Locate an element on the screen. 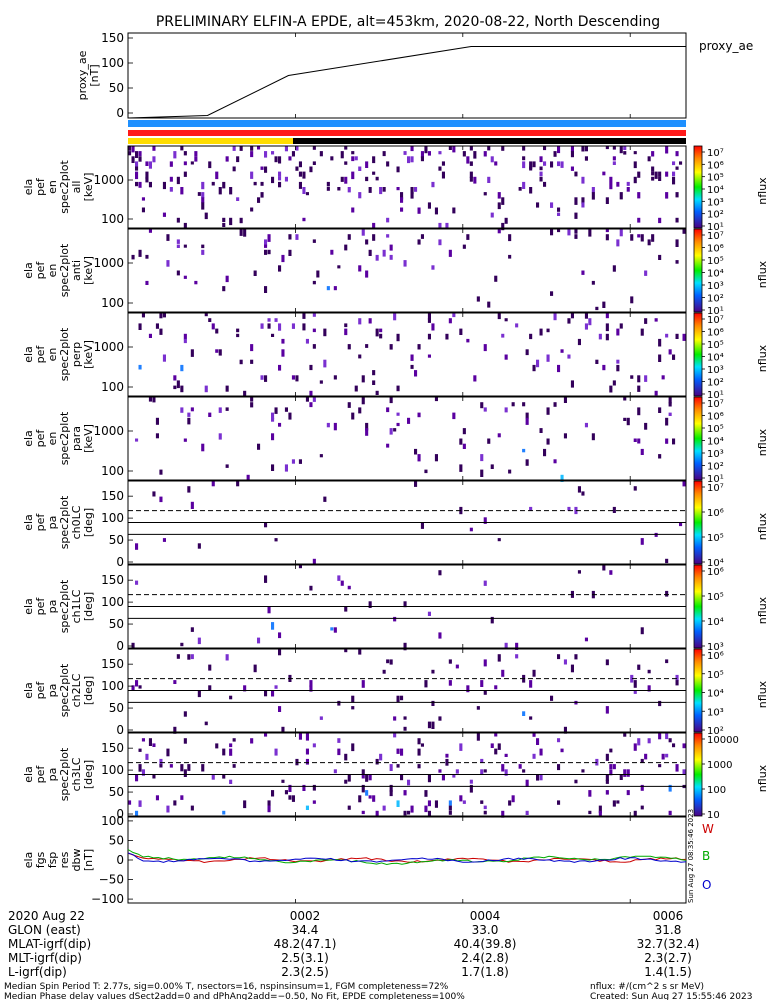 The height and width of the screenshot is (1000, 775). ylabel-line-5: [keV] is located at coordinates (88, 270).